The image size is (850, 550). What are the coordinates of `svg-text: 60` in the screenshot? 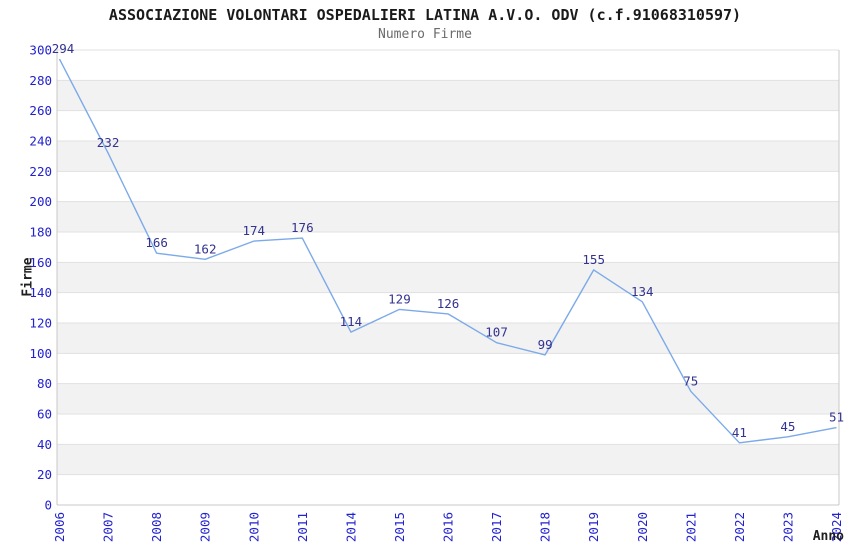 It's located at (44, 414).